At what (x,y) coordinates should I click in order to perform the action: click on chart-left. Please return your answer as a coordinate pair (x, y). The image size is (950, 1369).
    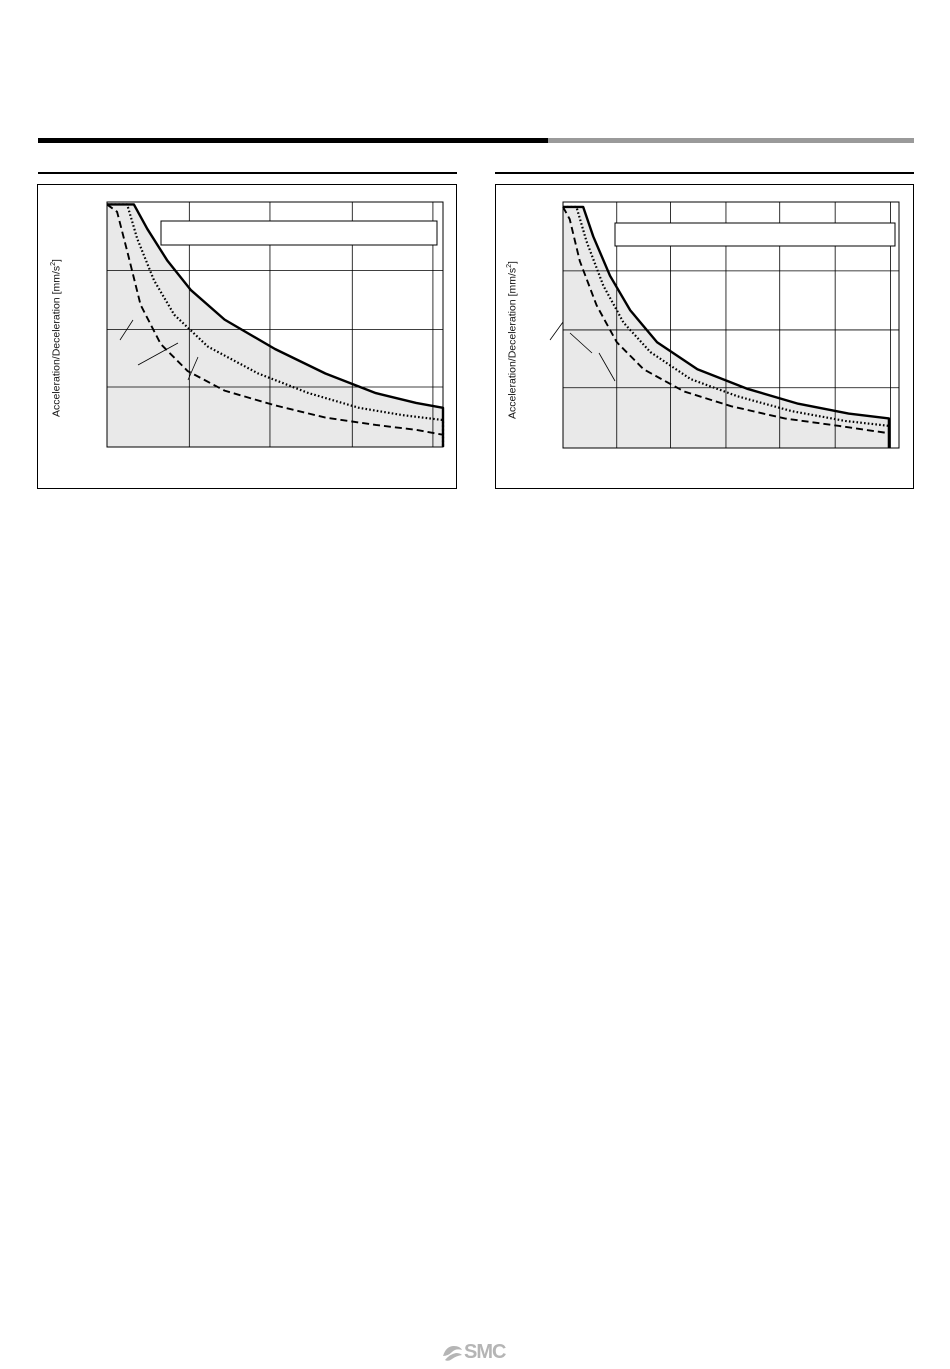
    Looking at the image, I should click on (275, 324).